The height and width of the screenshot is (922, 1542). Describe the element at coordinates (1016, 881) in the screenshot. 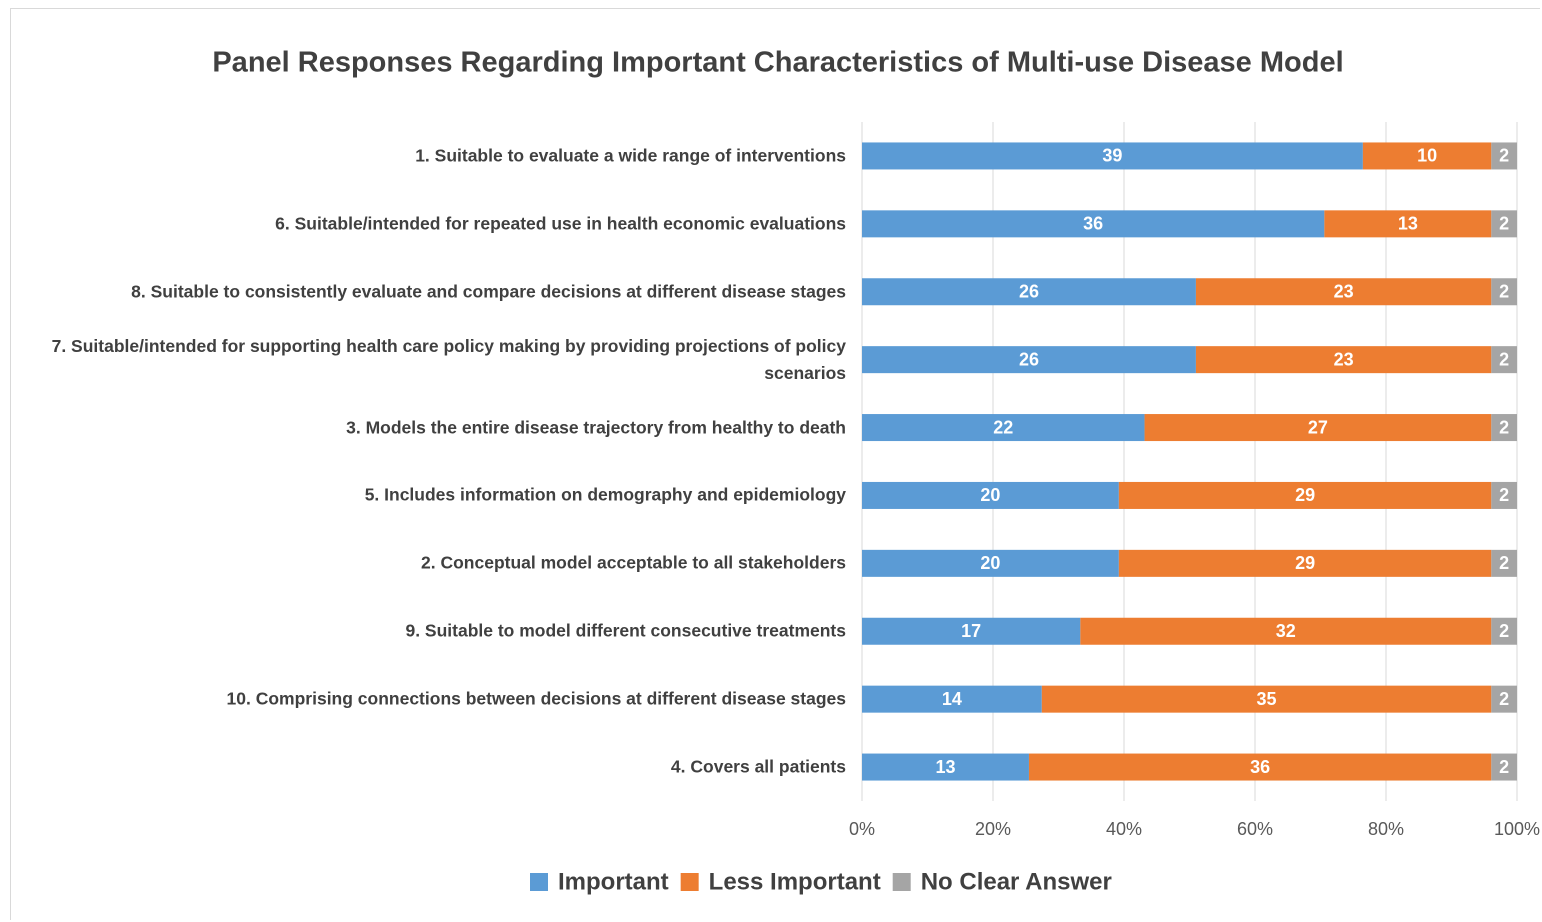

I see `legend-label: No Clear Answer` at that location.